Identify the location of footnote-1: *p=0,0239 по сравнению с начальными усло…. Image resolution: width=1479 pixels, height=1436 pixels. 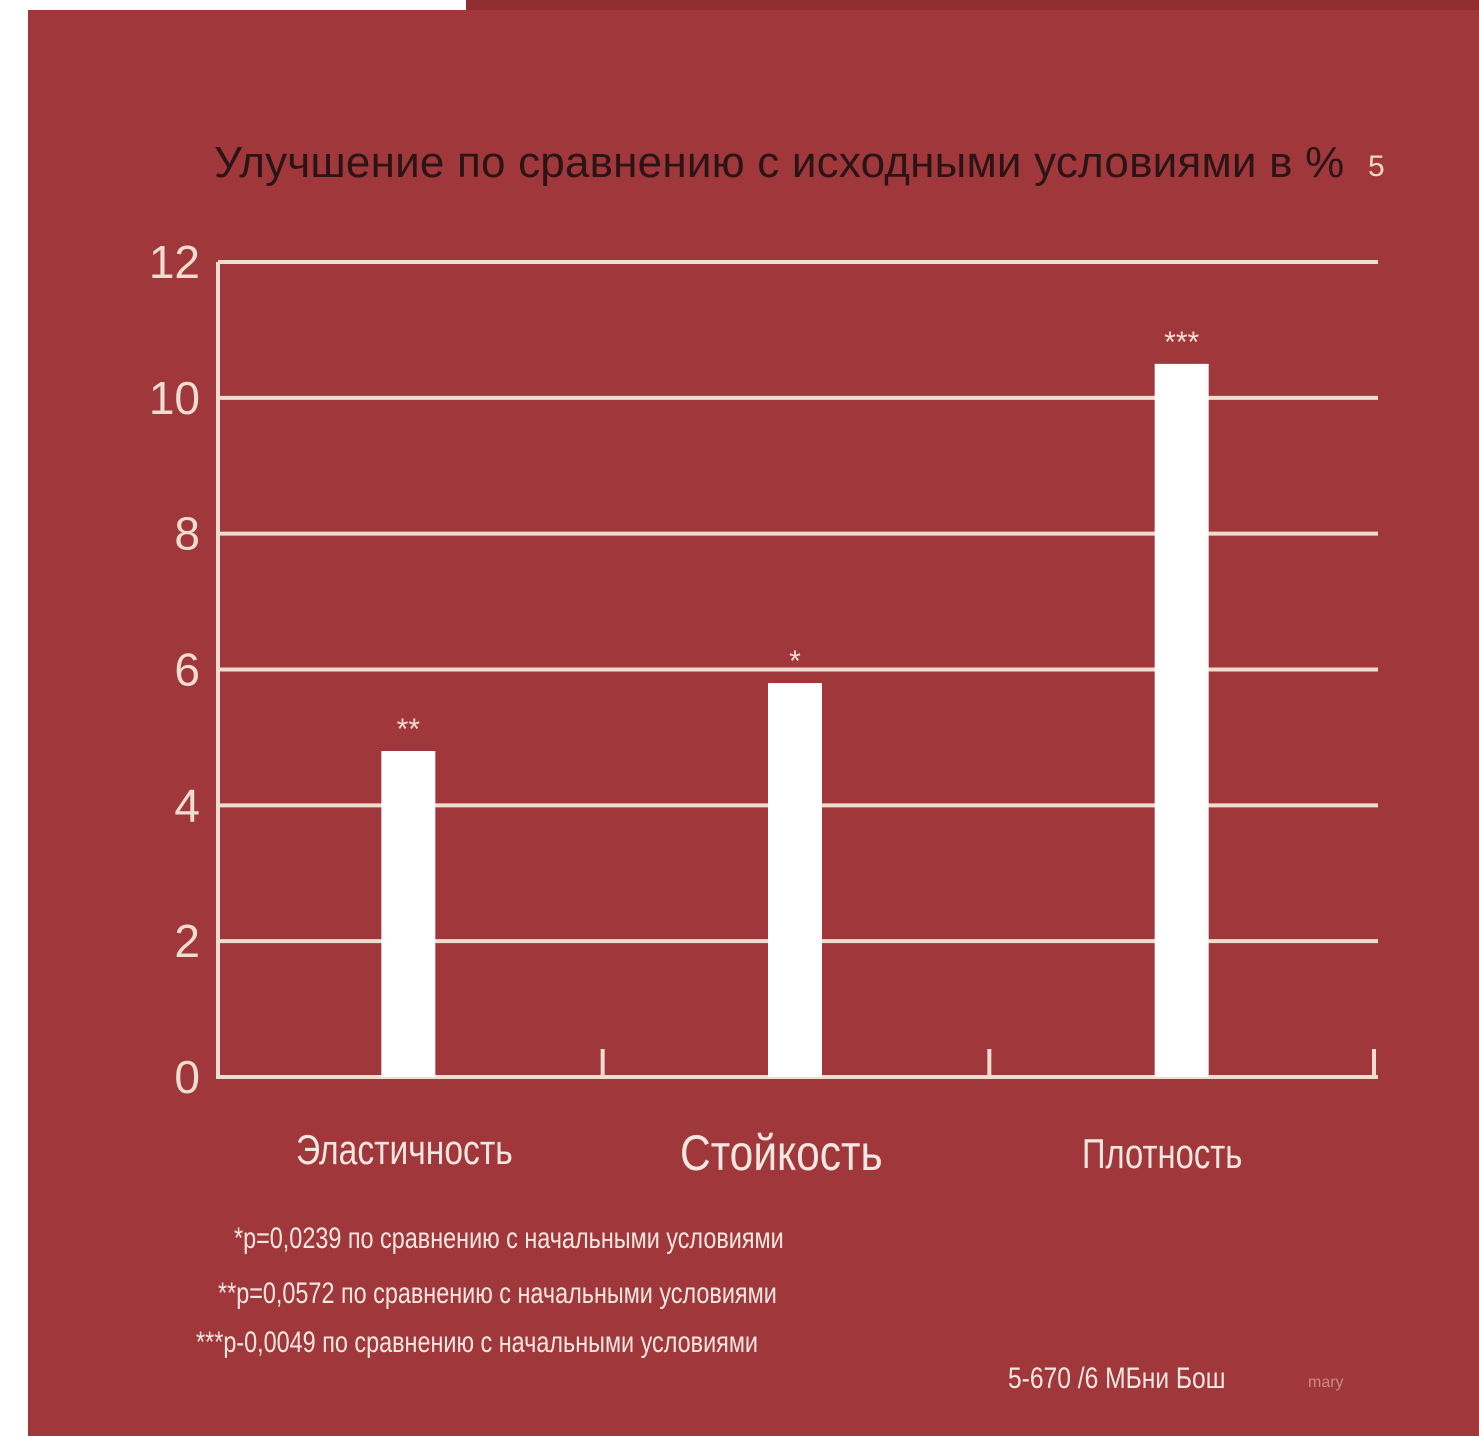
(509, 1238).